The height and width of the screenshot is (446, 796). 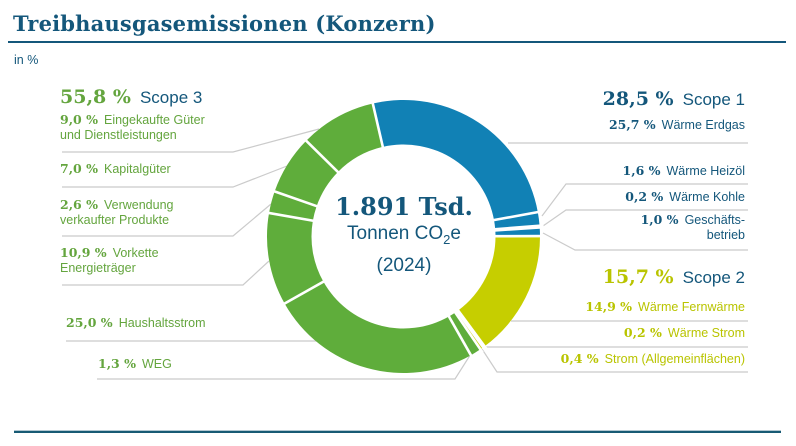 I want to click on callout-pct: 25,7 %, so click(x=632, y=124).